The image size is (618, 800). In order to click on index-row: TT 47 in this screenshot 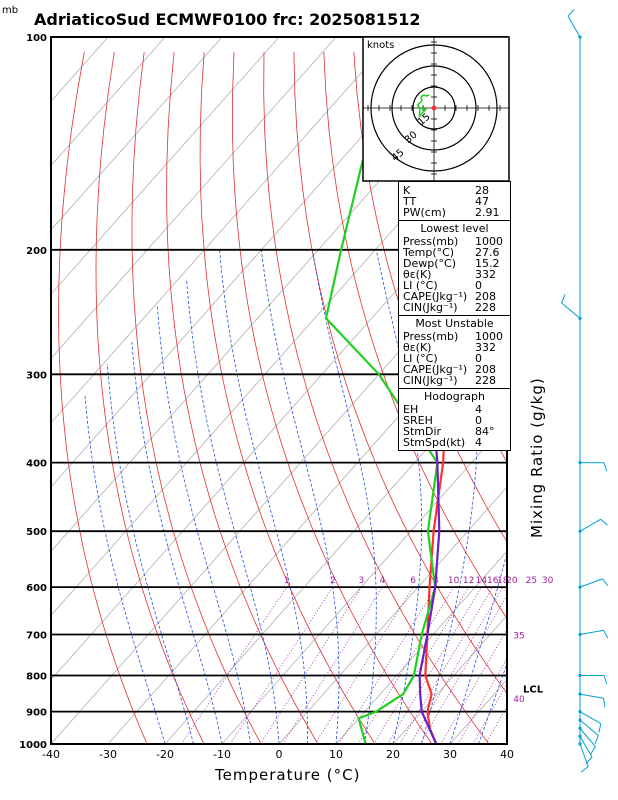, I will do `click(454, 201)`.